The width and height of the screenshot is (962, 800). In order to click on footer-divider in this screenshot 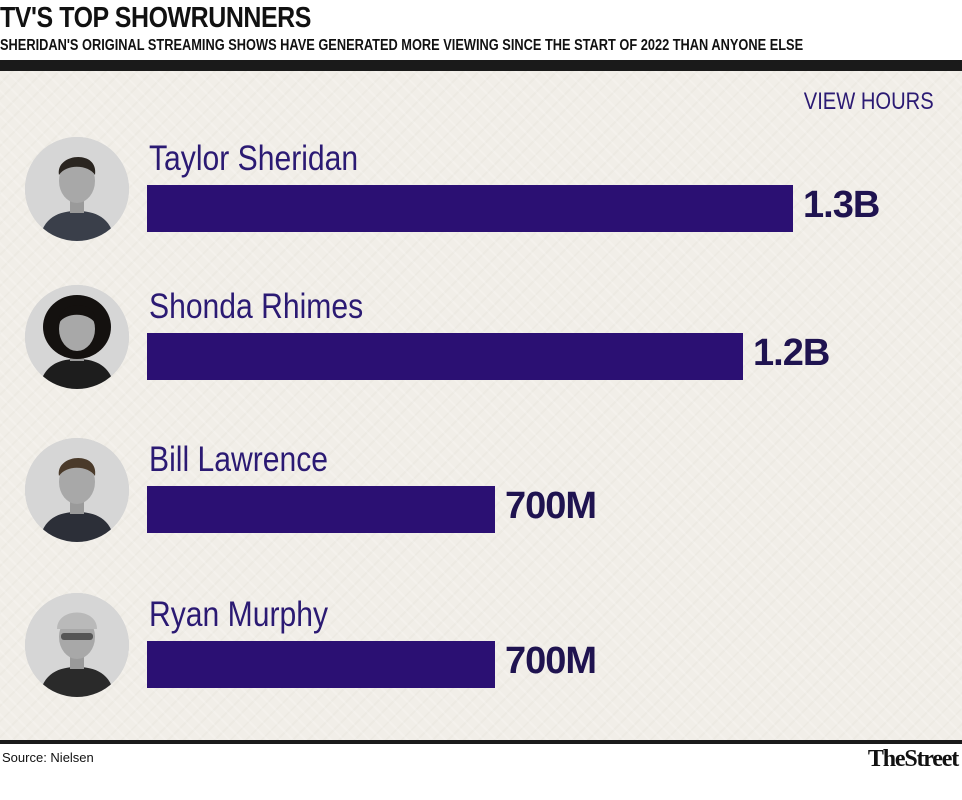, I will do `click(481, 742)`.